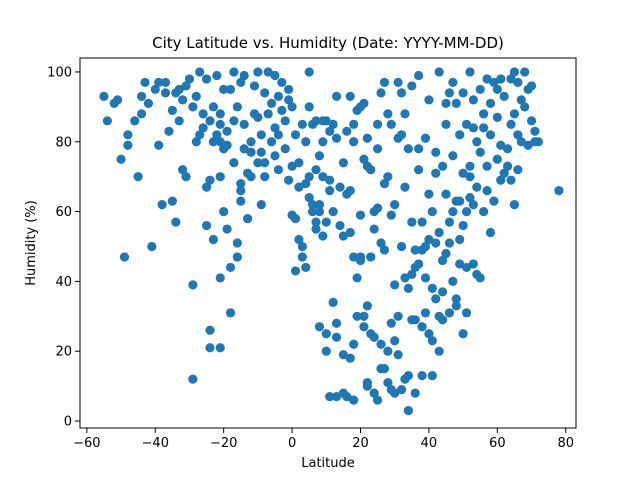  I want to click on y-tick-label: 100, so click(59, 72).